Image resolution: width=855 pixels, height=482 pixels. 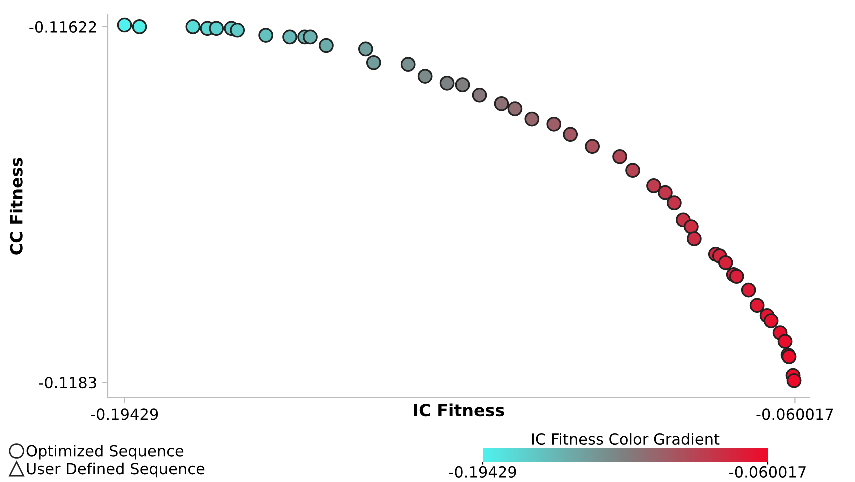 I want to click on color-bar-label: -0.060017, so click(x=768, y=472).